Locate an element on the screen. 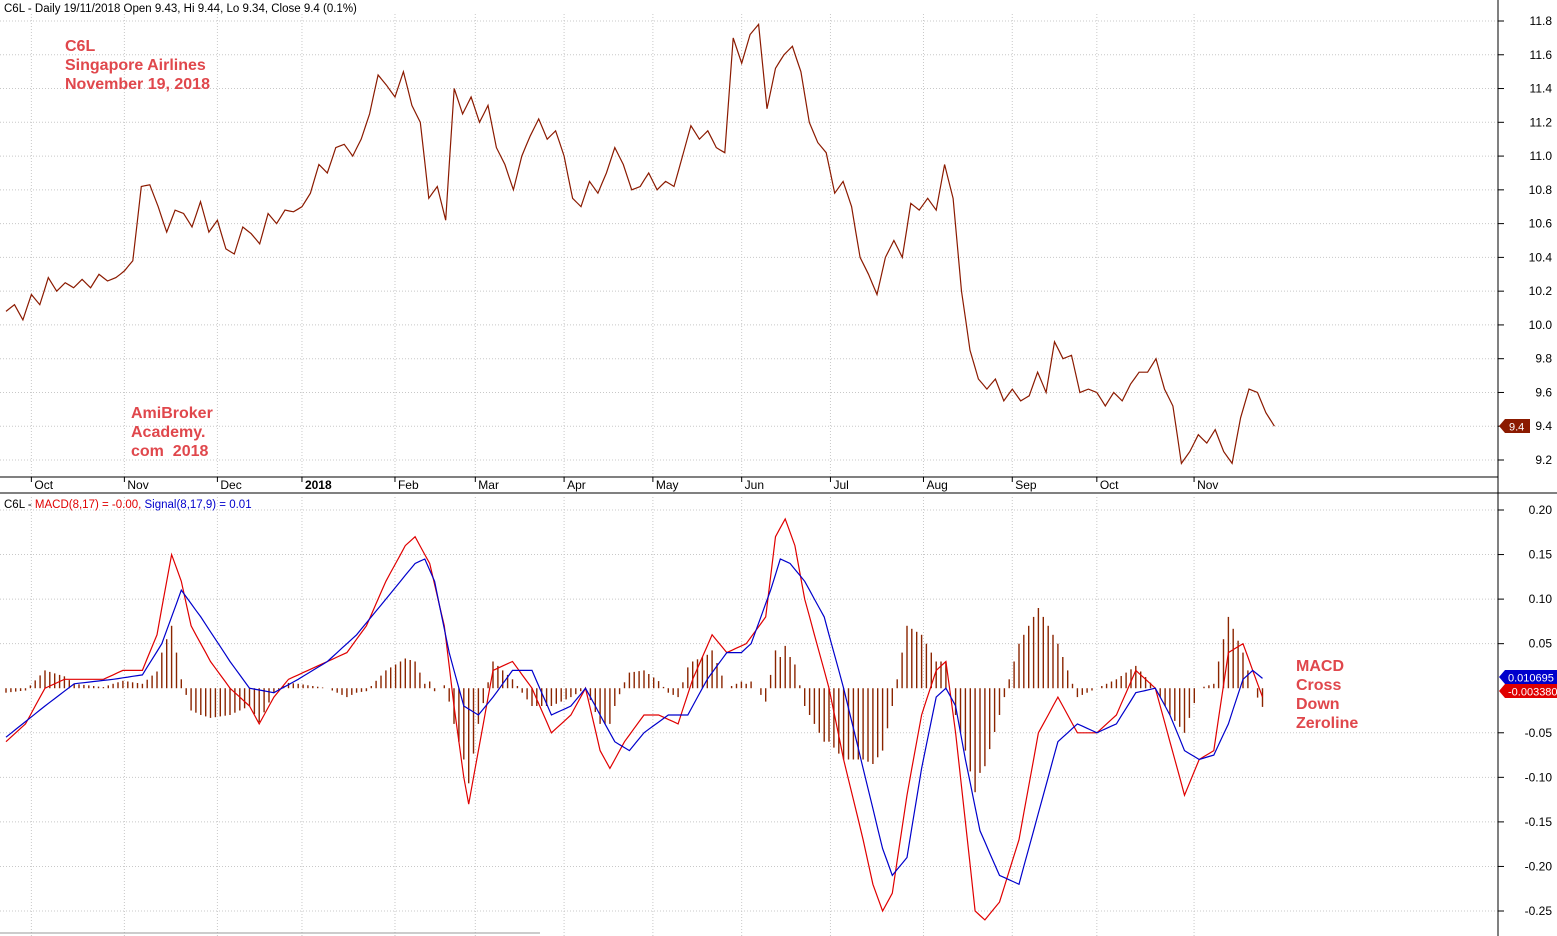  macd-note-line-2: Cross is located at coordinates (1318, 685).